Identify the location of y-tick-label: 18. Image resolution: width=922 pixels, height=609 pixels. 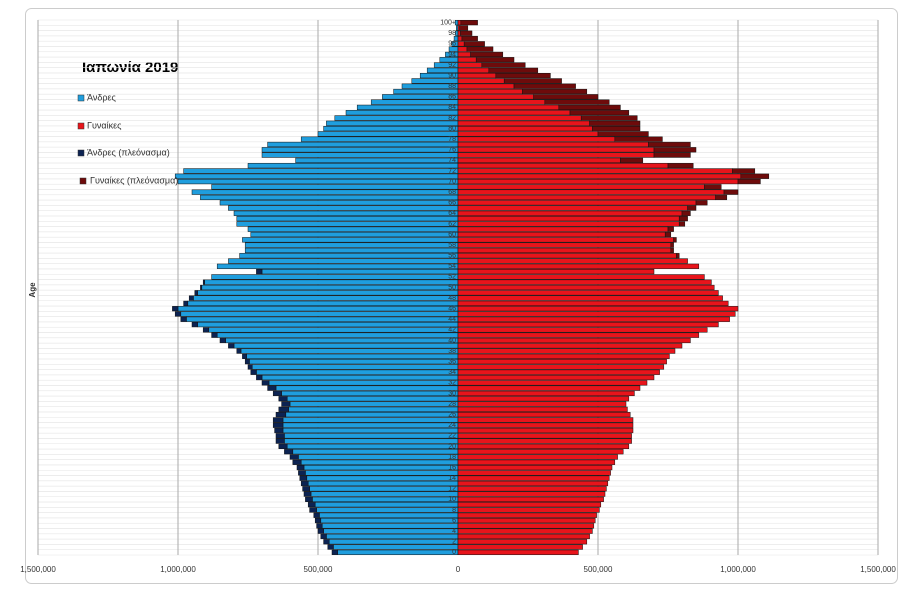
(452, 457).